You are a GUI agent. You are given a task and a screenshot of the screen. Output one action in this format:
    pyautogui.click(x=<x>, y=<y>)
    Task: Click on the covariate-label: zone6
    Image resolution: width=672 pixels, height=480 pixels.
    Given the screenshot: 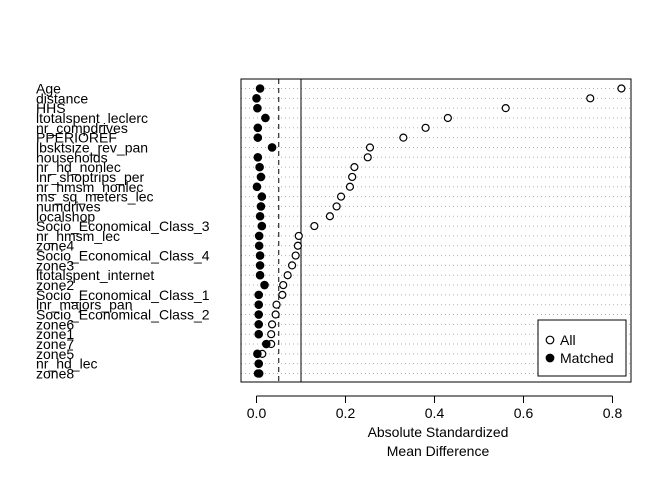 What is the action you would take?
    pyautogui.click(x=55, y=324)
    